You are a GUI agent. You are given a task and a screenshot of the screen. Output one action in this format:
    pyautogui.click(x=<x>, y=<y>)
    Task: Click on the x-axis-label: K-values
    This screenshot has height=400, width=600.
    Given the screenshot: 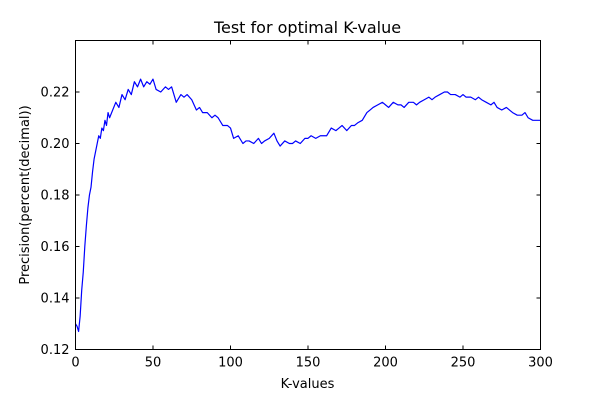 What is the action you would take?
    pyautogui.click(x=308, y=384)
    